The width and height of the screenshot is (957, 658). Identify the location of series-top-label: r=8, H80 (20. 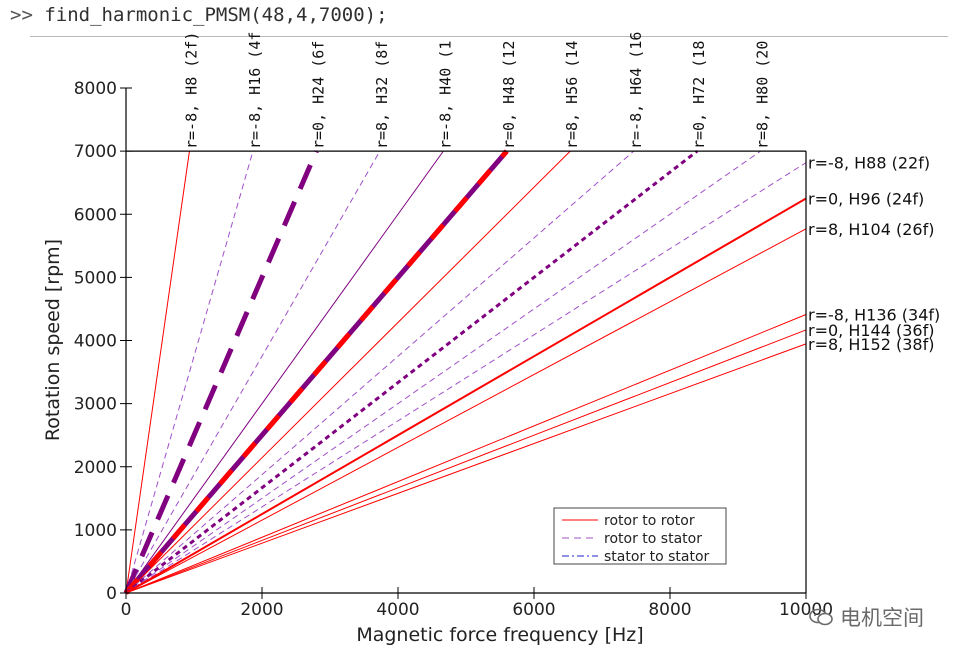
(763, 95).